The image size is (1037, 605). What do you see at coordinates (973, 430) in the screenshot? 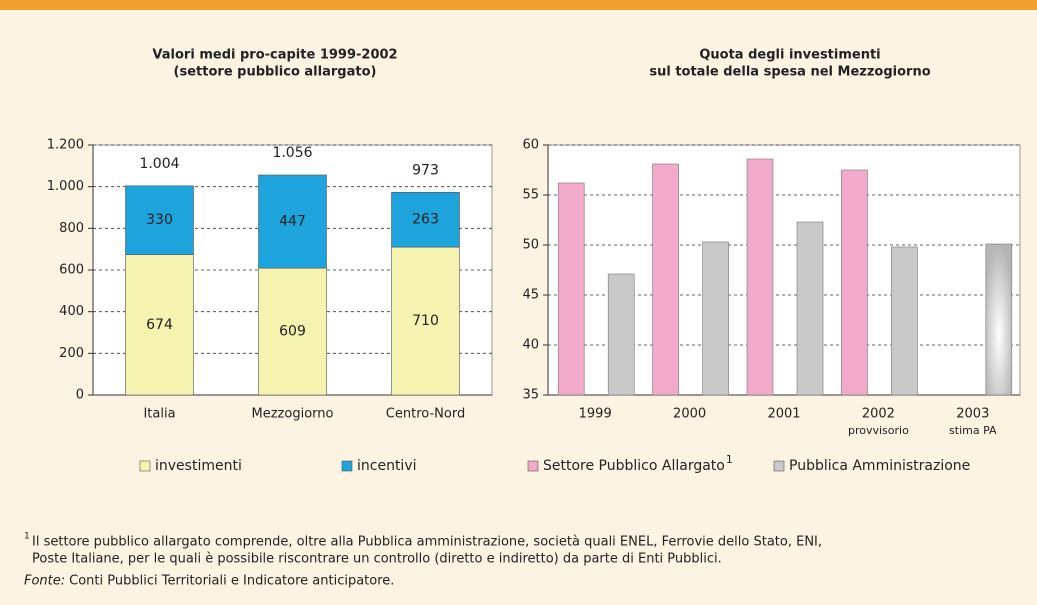
I see `x-tick-note: stima PA` at bounding box center [973, 430].